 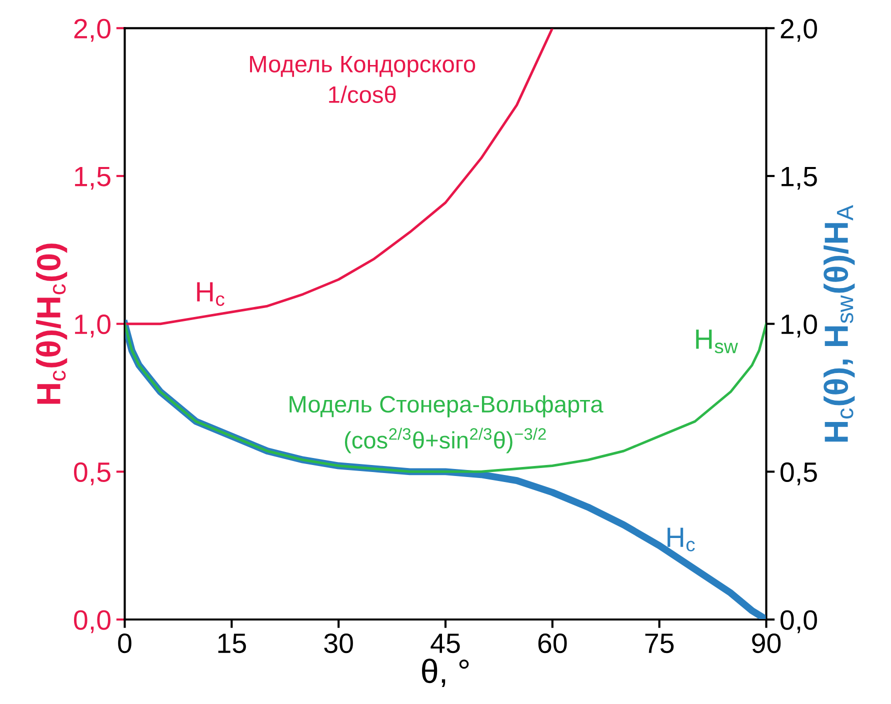 What do you see at coordinates (92, 30) in the screenshot?
I see `y-tick-label: 2,0` at bounding box center [92, 30].